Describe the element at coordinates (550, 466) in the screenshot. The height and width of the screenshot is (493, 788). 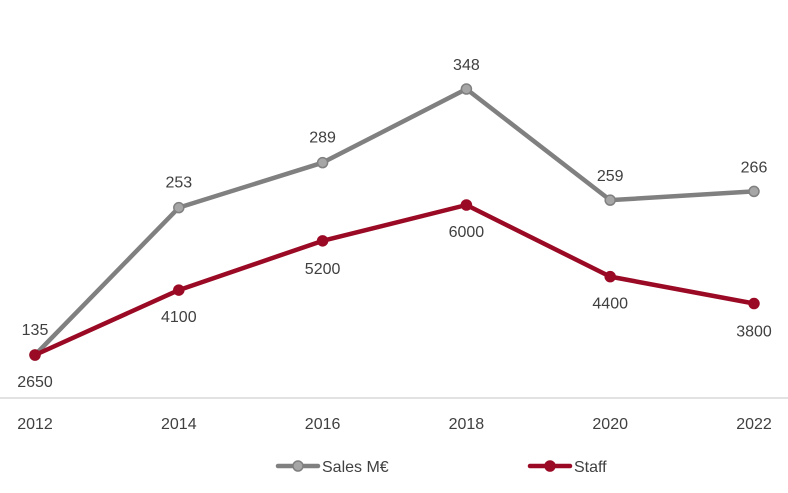
I see `legend-swatch-marker-staff` at that location.